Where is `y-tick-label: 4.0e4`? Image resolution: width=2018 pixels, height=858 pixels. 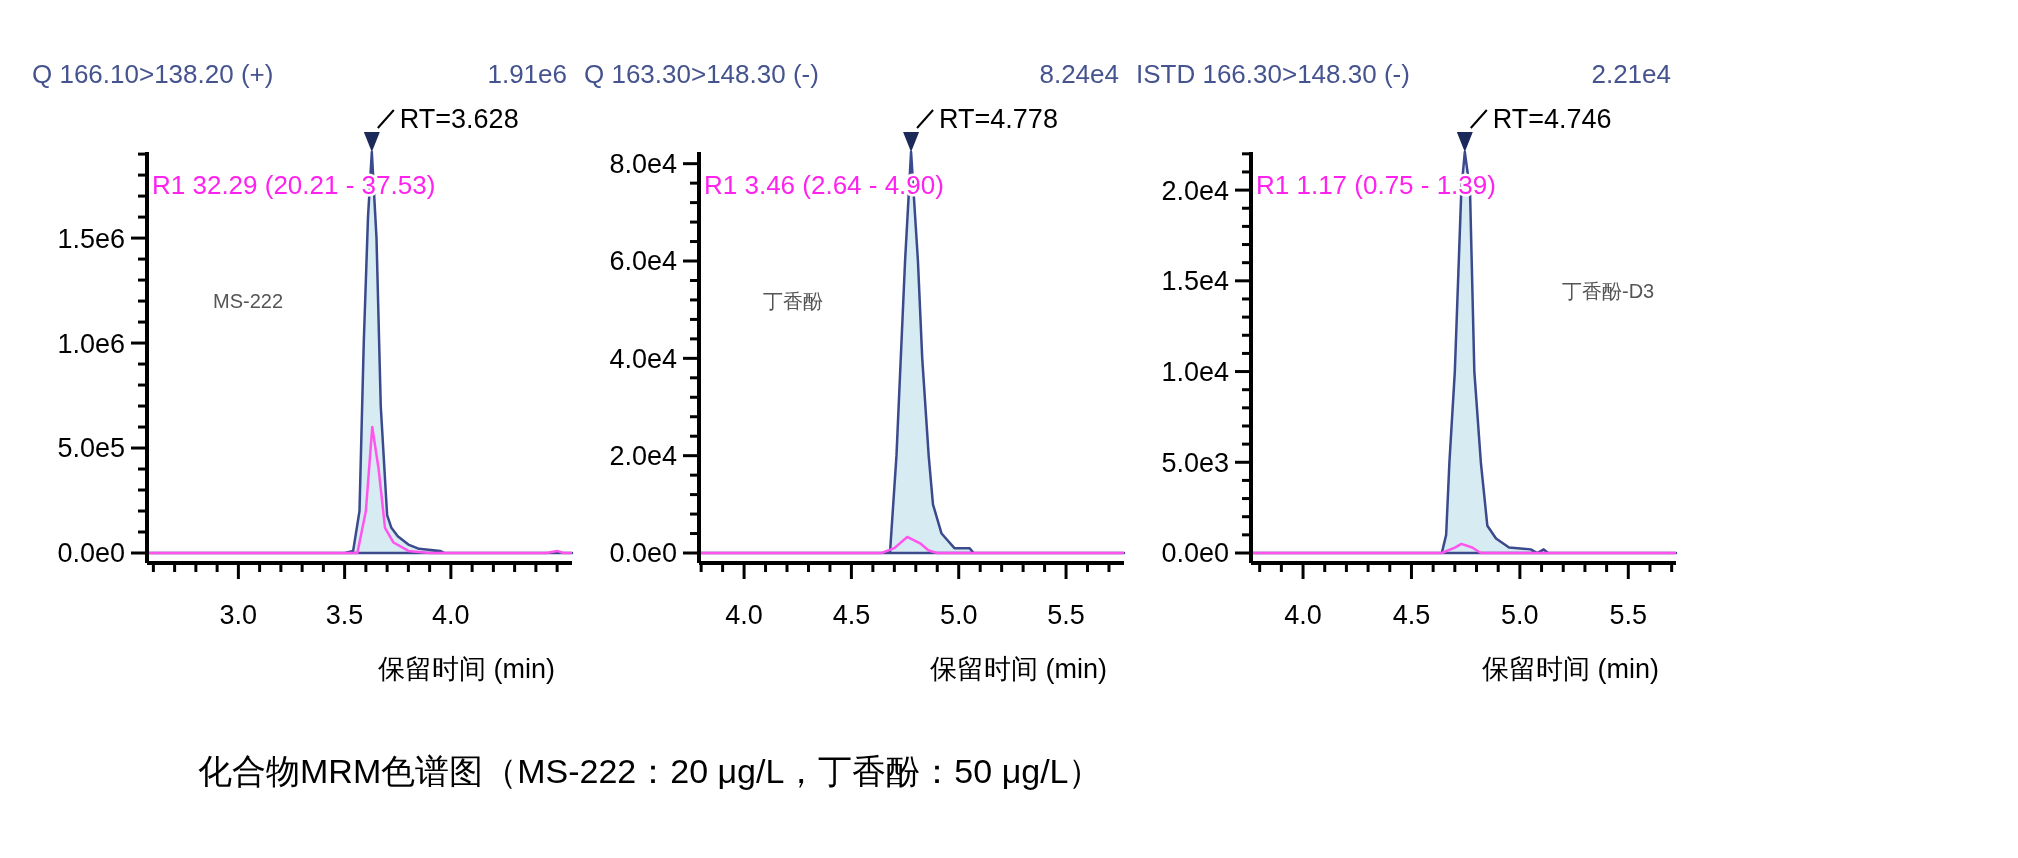 y-tick-label: 4.0e4 is located at coordinates (643, 358).